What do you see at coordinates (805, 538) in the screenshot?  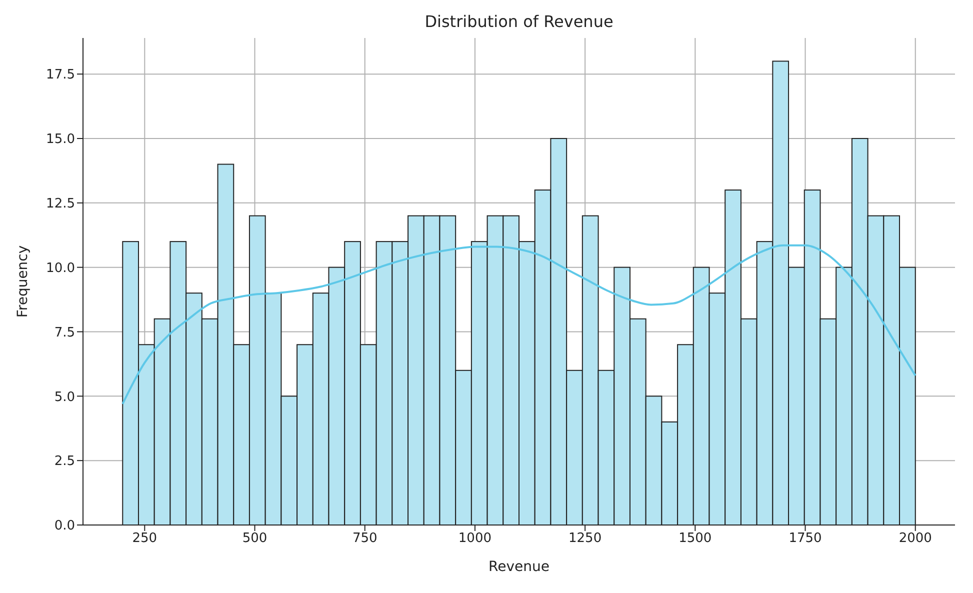 I see `x-tick-label: 1750` at bounding box center [805, 538].